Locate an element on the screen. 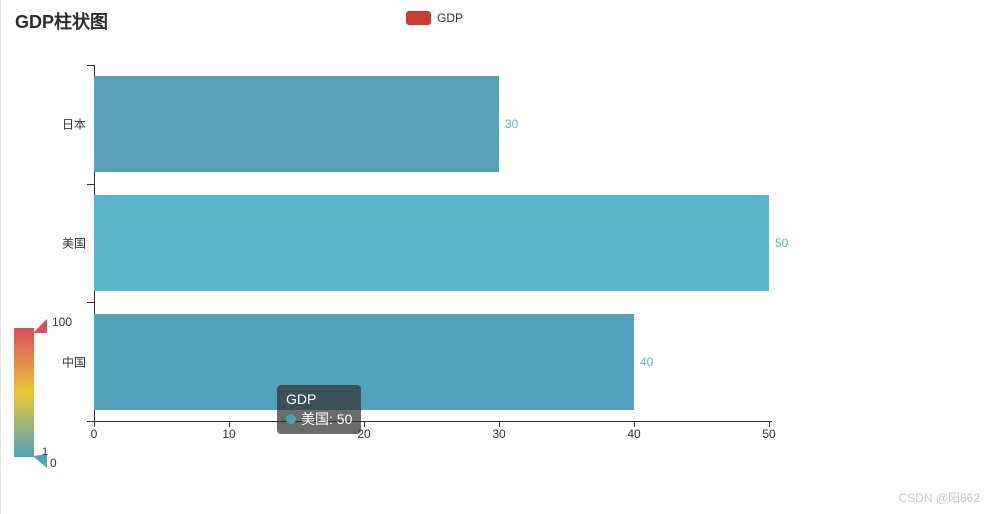 This screenshot has height=514, width=993. bar-日本 is located at coordinates (296, 124).